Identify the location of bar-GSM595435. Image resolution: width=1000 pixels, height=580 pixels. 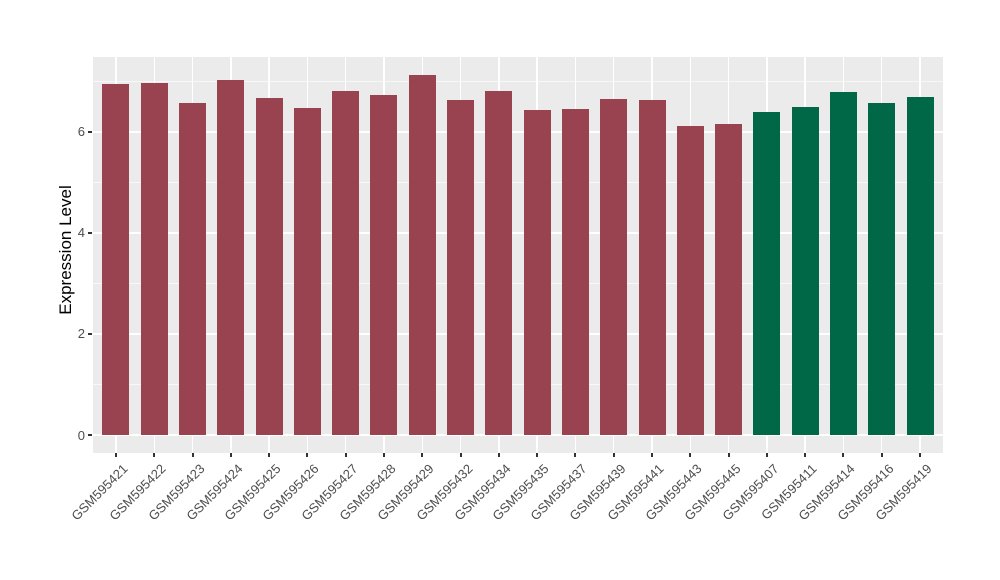
(537, 272).